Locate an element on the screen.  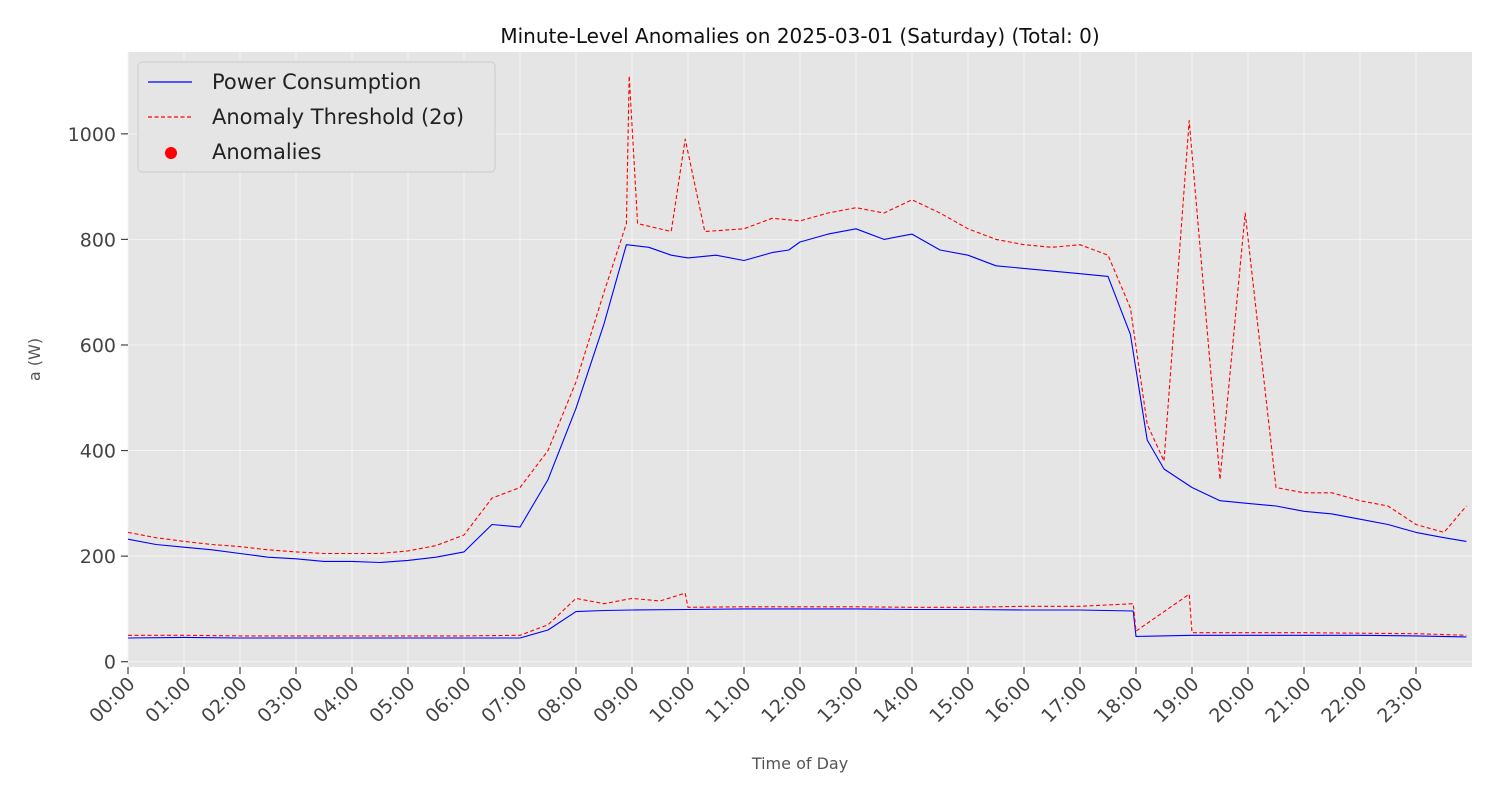
legend-label-anomalies: Anomalies is located at coordinates (266, 152).